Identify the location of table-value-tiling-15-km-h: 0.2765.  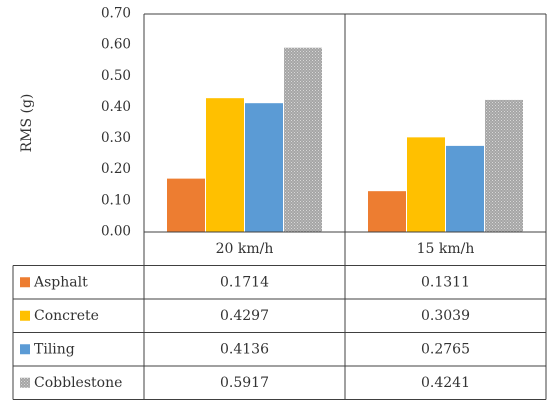
(445, 349).